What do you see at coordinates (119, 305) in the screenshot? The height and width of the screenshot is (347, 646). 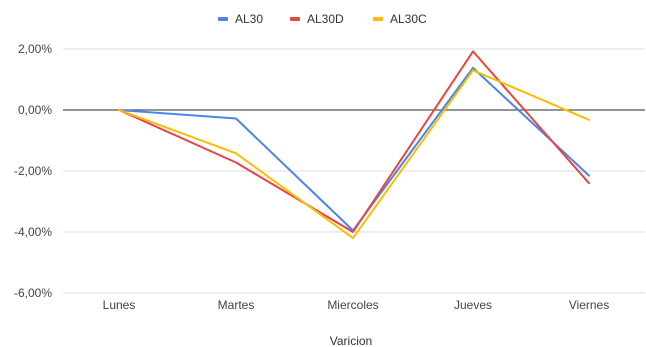 I see `x-tick-label: Lunes` at bounding box center [119, 305].